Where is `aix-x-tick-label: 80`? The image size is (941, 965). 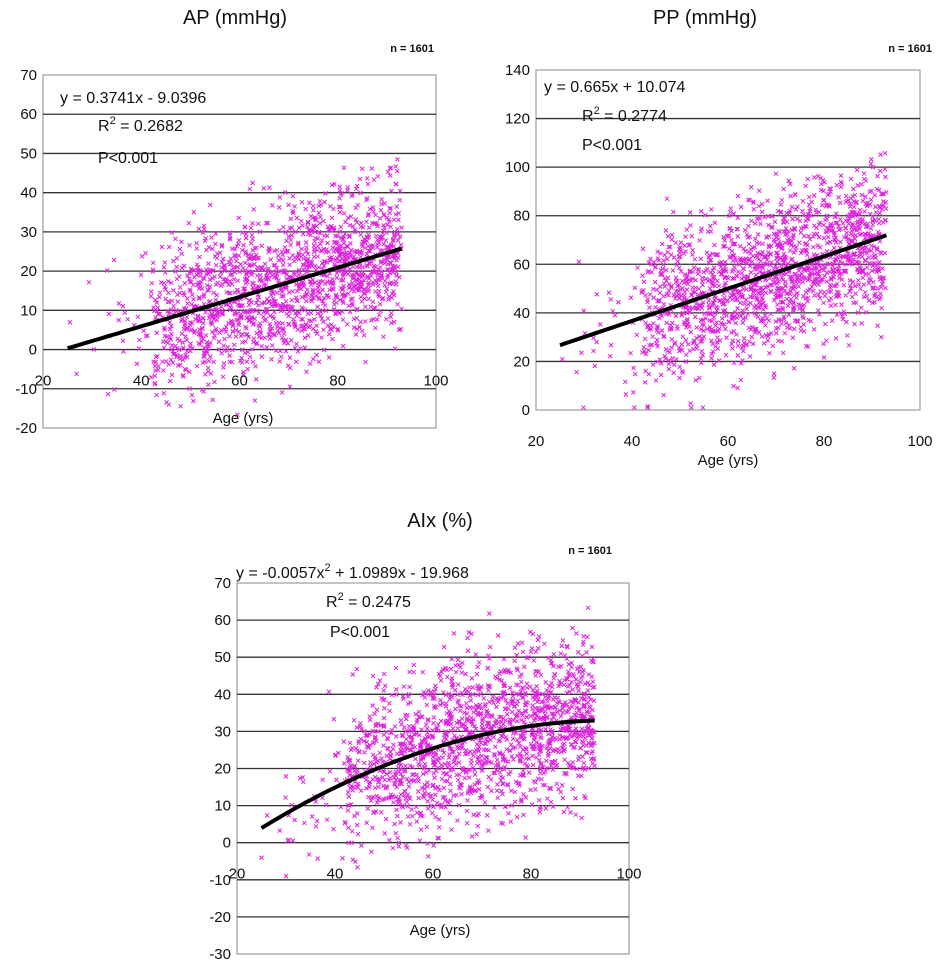 aix-x-tick-label: 80 is located at coordinates (531, 874).